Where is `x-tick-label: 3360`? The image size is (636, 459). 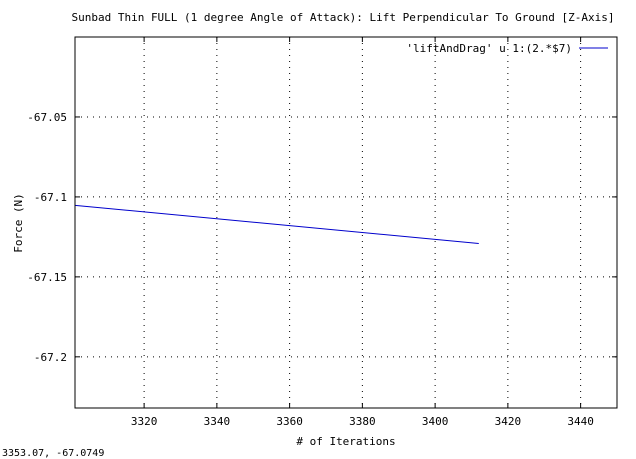
x-tick-label: 3360 is located at coordinates (289, 421).